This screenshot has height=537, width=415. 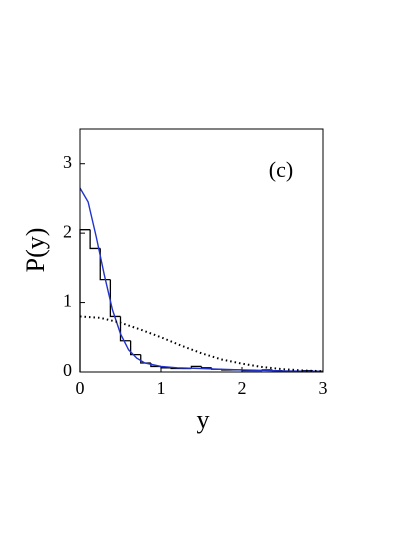 I want to click on x-axis-label: y, so click(x=203, y=419).